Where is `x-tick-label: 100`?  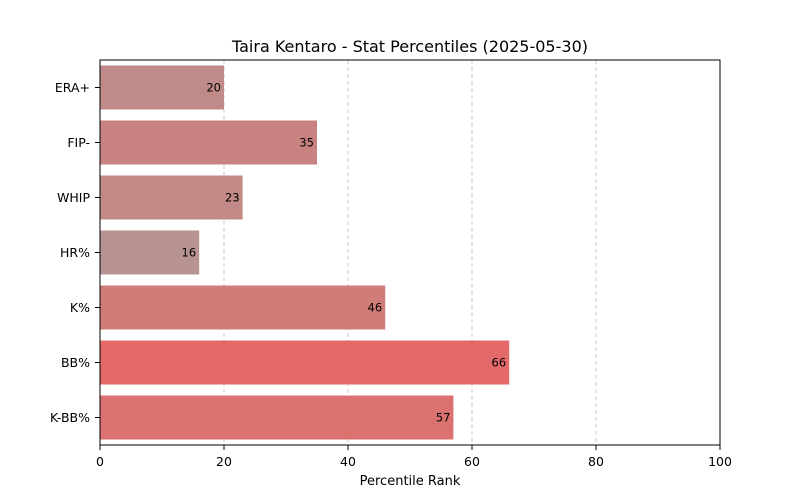
x-tick-label: 100 is located at coordinates (720, 461).